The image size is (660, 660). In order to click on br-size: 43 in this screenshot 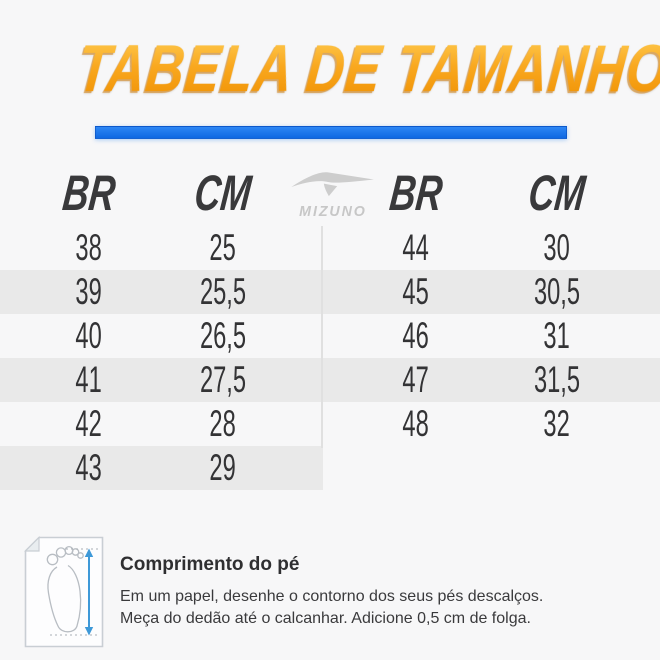, I will do `click(89, 467)`.